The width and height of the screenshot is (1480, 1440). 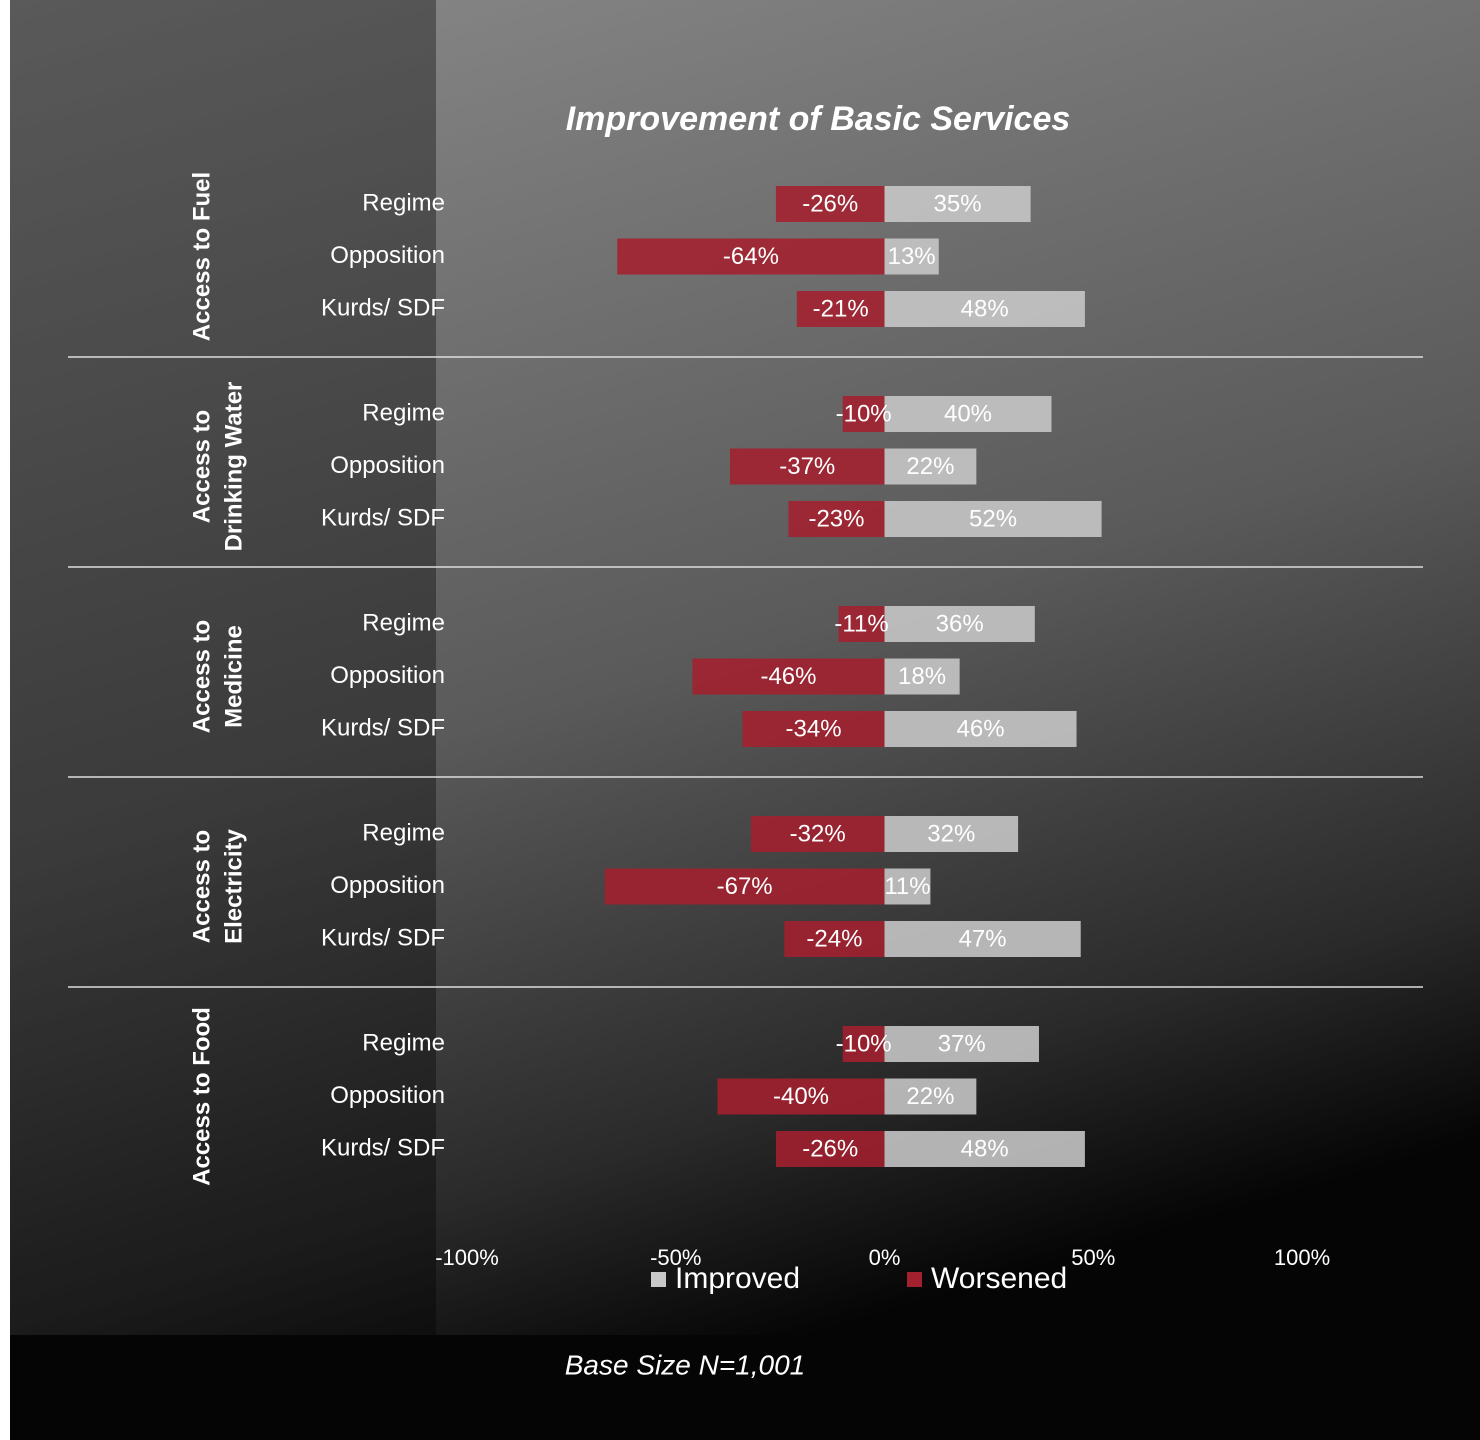 What do you see at coordinates (201, 1096) in the screenshot?
I see `group-label: Access to Food` at bounding box center [201, 1096].